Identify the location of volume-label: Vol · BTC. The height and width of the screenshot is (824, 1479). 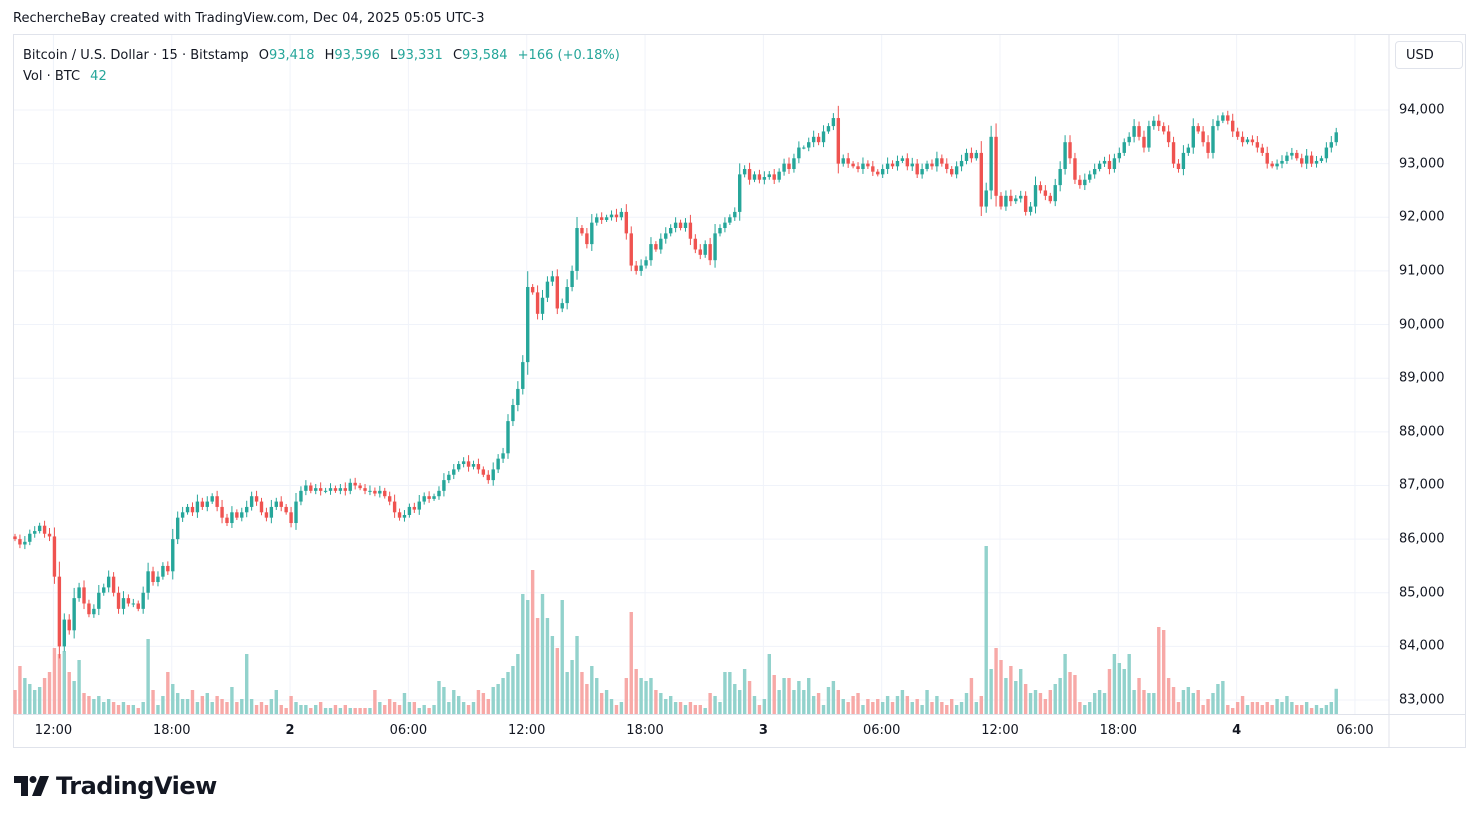
(52, 76).